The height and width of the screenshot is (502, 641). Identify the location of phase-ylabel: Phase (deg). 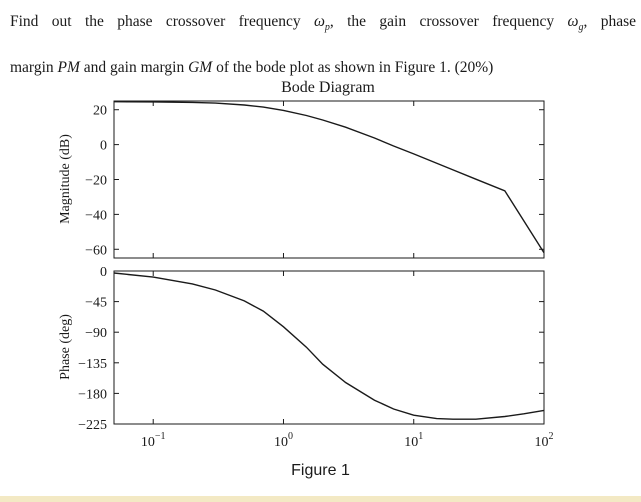
(65, 347).